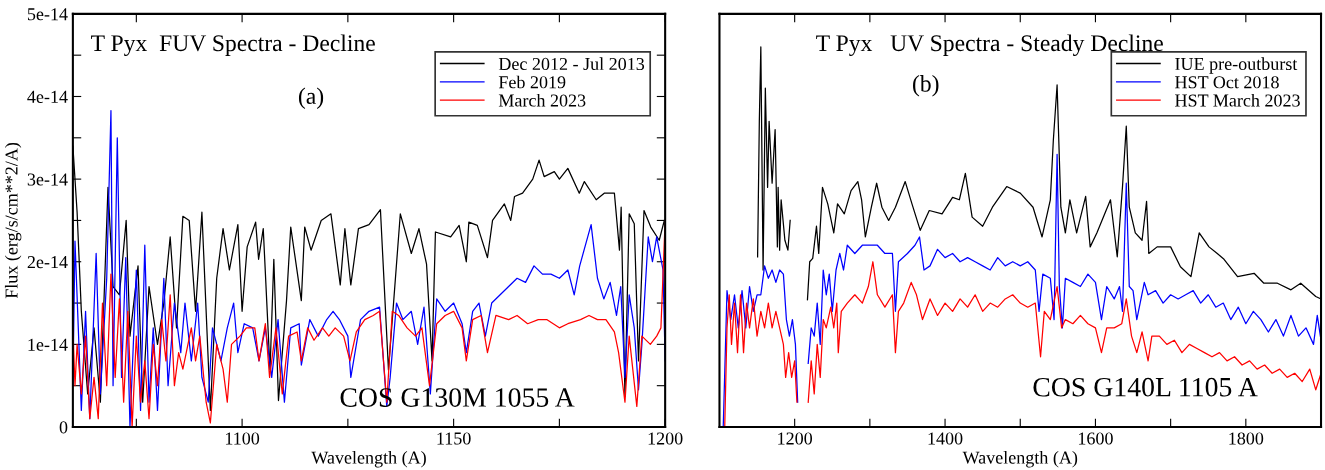 The image size is (1325, 470). What do you see at coordinates (47, 262) in the screenshot?
I see `y-tick-label: 2e-14` at bounding box center [47, 262].